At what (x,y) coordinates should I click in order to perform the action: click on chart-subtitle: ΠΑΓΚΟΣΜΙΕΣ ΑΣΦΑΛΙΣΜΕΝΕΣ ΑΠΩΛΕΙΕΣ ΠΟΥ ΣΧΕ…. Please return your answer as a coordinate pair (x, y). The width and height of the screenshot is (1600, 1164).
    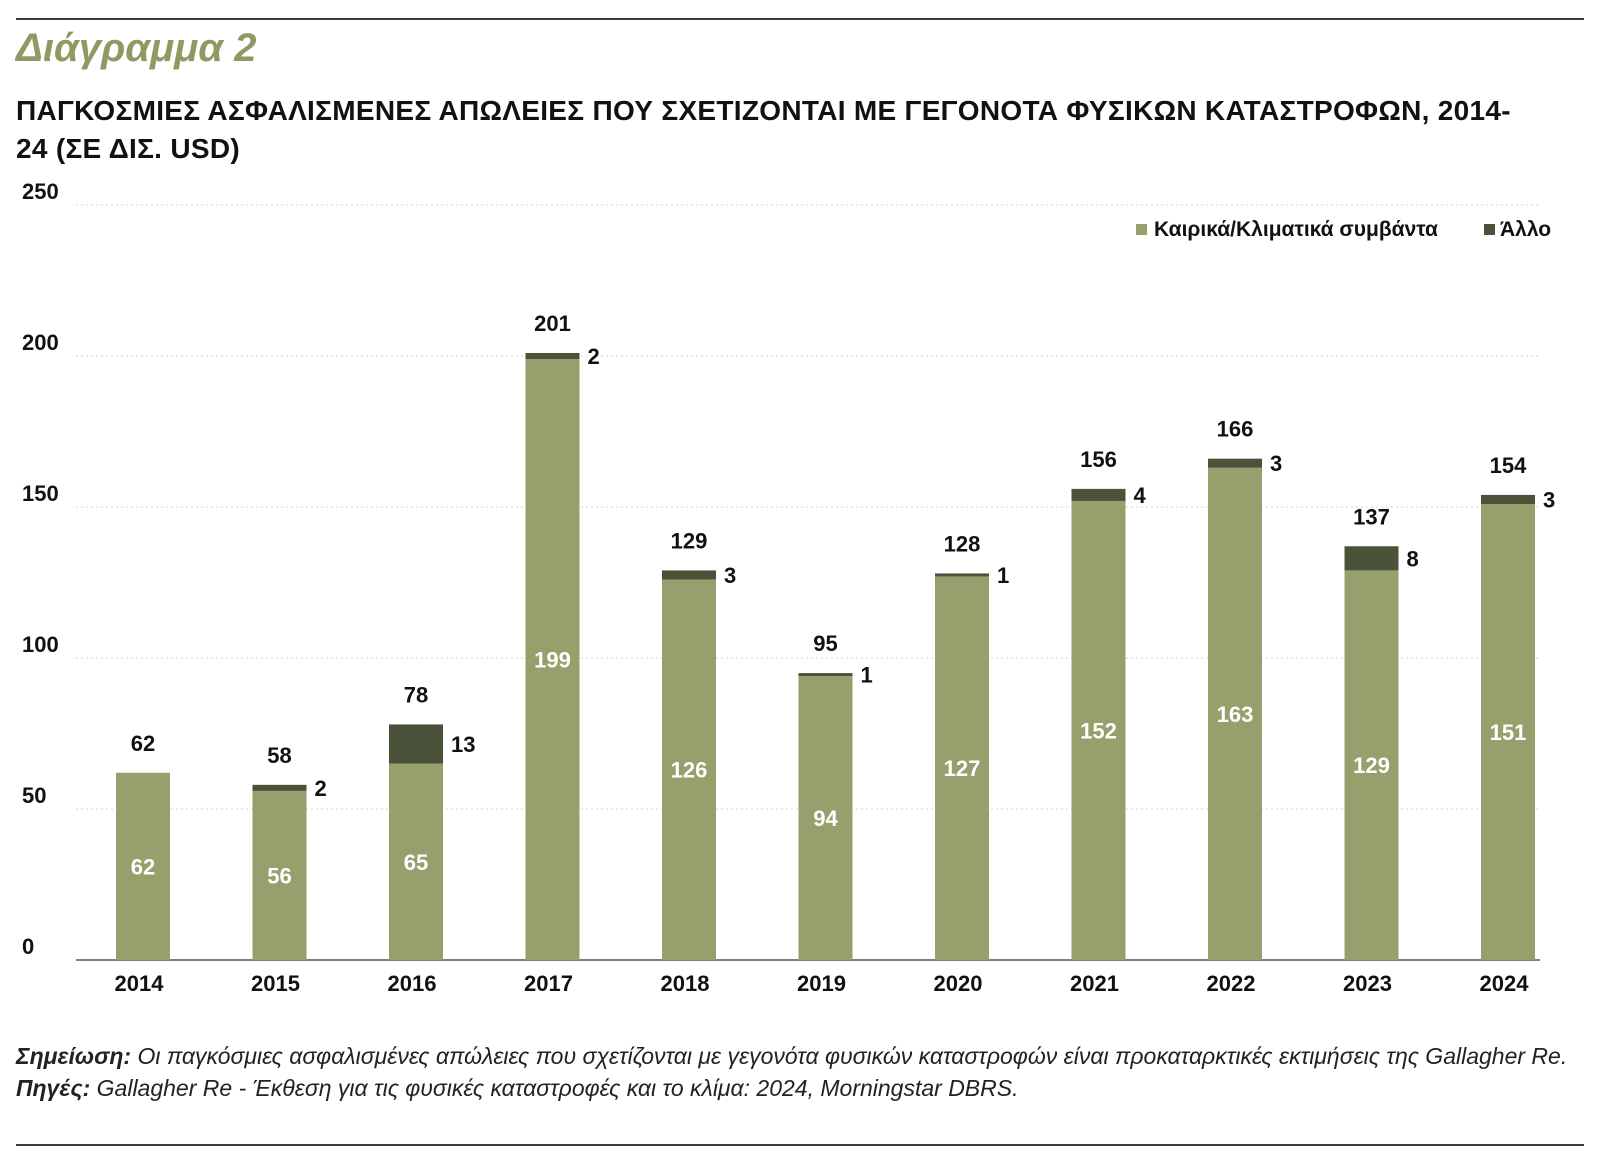
    Looking at the image, I should click on (763, 129).